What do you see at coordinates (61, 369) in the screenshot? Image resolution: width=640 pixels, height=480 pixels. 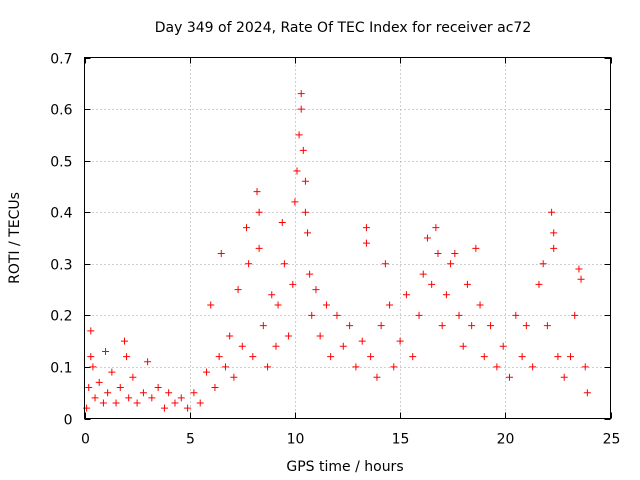 I see `y-tick-label: 0.1` at bounding box center [61, 369].